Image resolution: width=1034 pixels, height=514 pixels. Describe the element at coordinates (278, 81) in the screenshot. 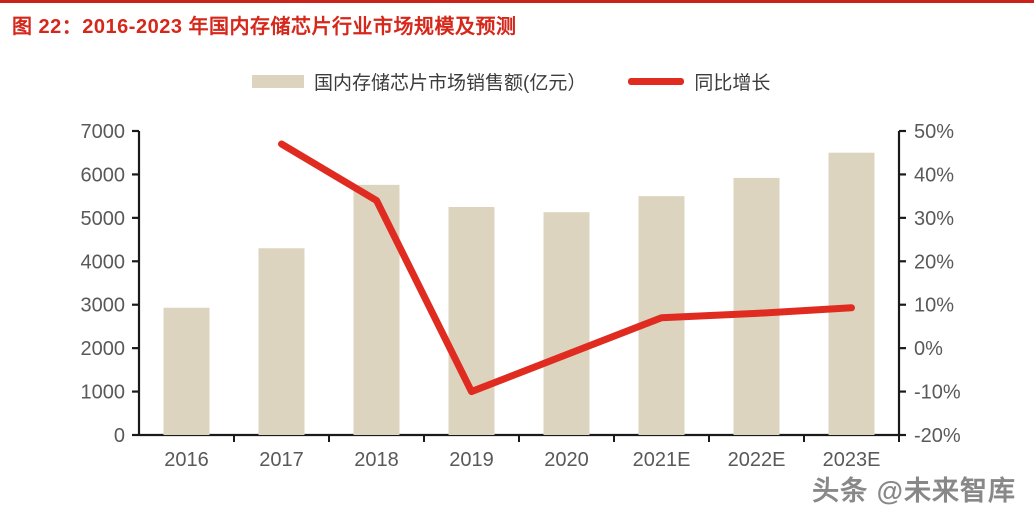

I see `legend-bar-swatch-icon` at that location.